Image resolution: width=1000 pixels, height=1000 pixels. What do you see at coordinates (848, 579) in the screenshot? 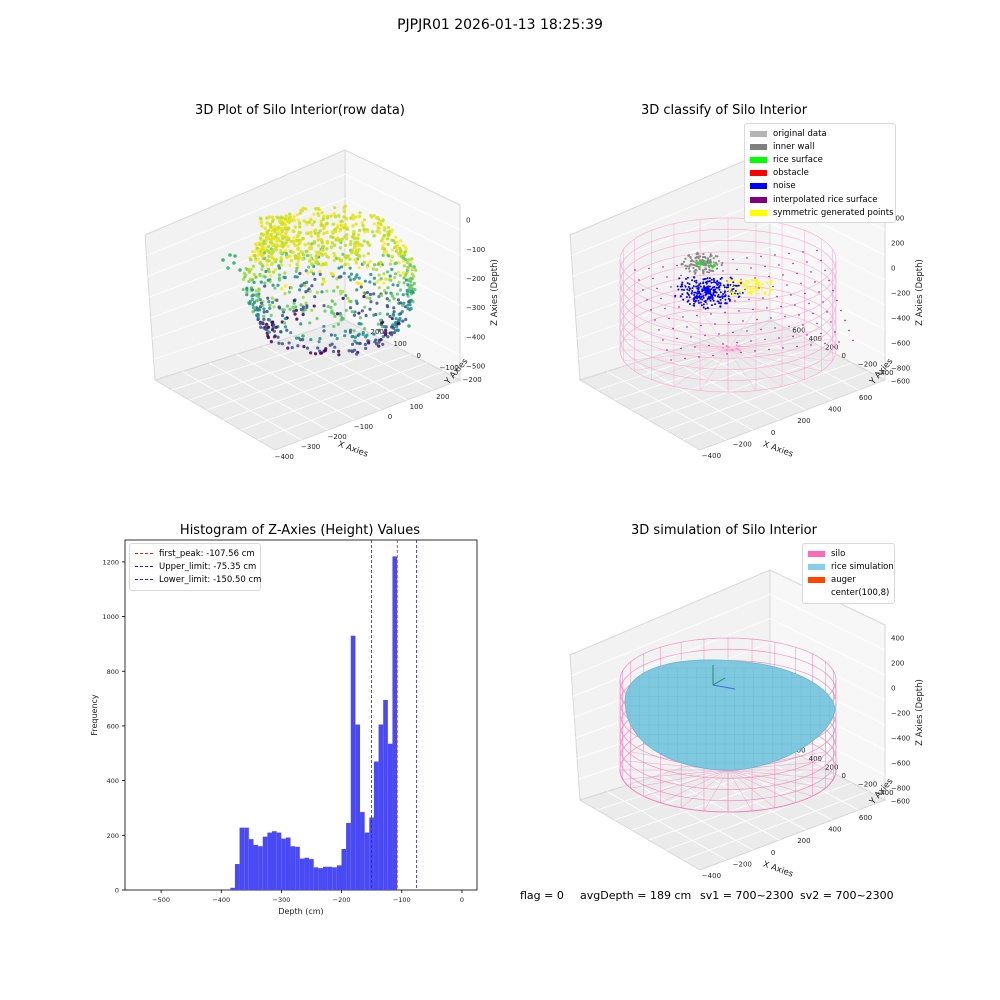
I see `legend-entry-auger: auger` at bounding box center [848, 579].